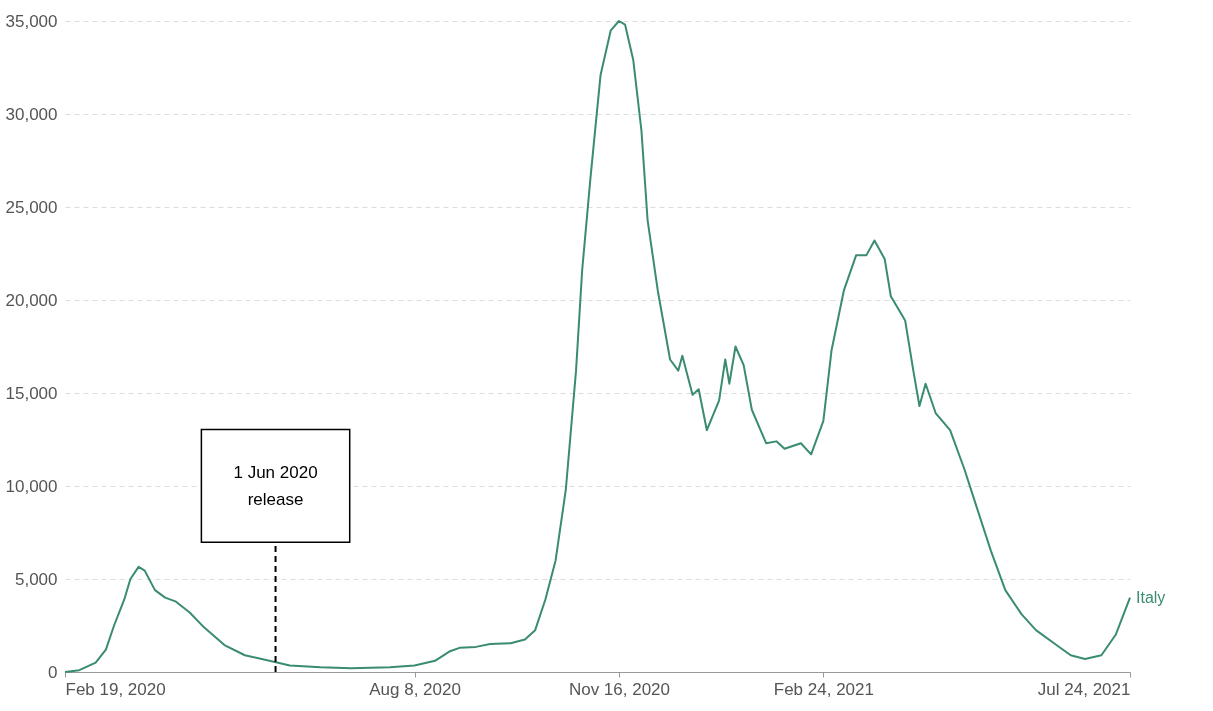  Describe the element at coordinates (1151, 597) in the screenshot. I see `series-label: Italy` at that location.